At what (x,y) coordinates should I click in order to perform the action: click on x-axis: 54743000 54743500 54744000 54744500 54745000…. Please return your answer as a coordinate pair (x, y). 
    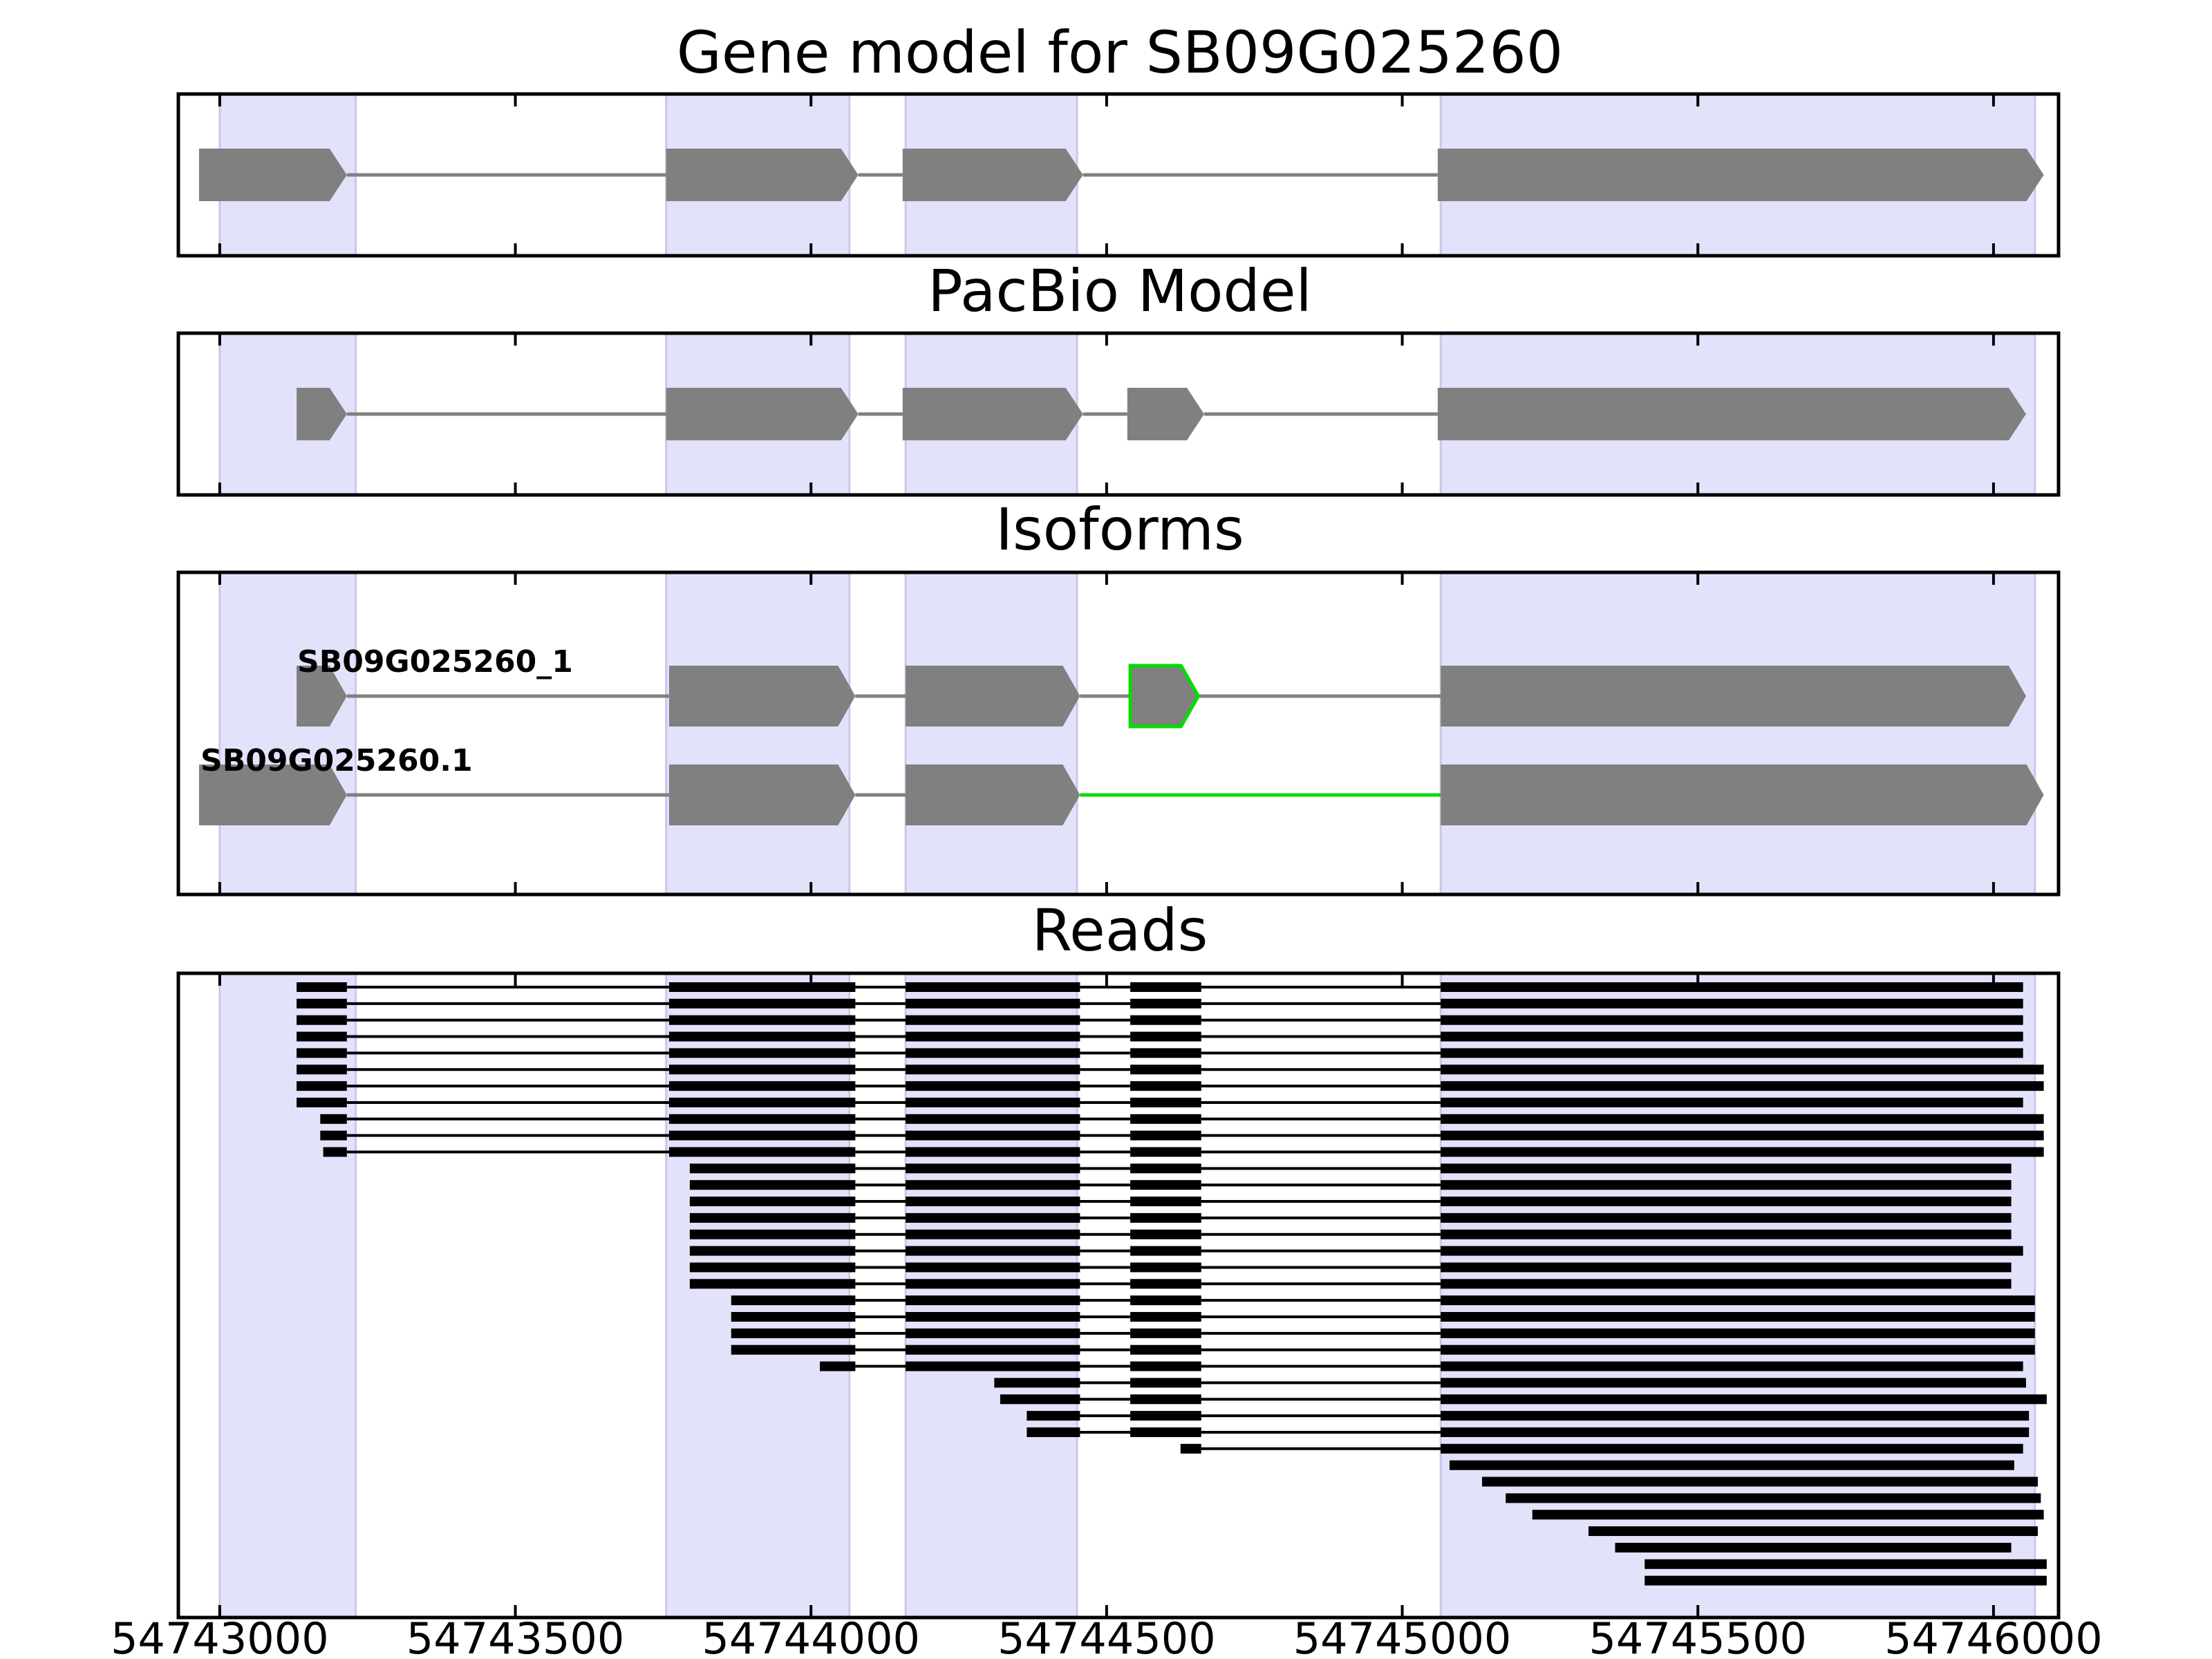
    Looking at the image, I should click on (1107, 1636).